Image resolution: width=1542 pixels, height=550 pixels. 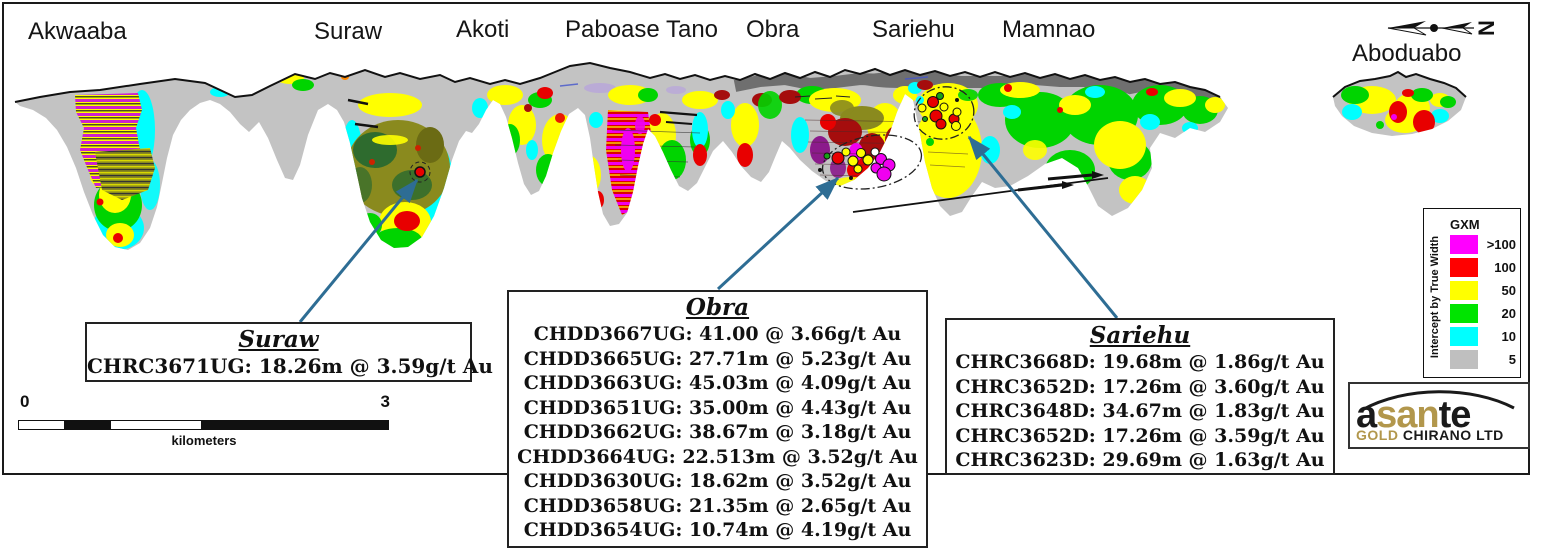 What do you see at coordinates (25, 401) in the screenshot?
I see `scale-start-label: 0` at bounding box center [25, 401].